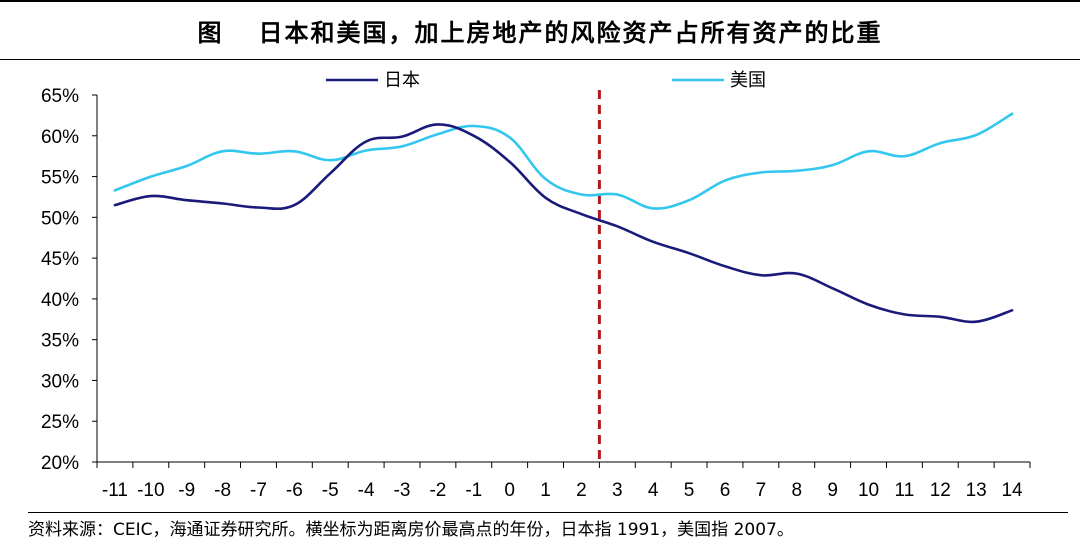  I want to click on x-tick-label: 9, so click(832, 490).